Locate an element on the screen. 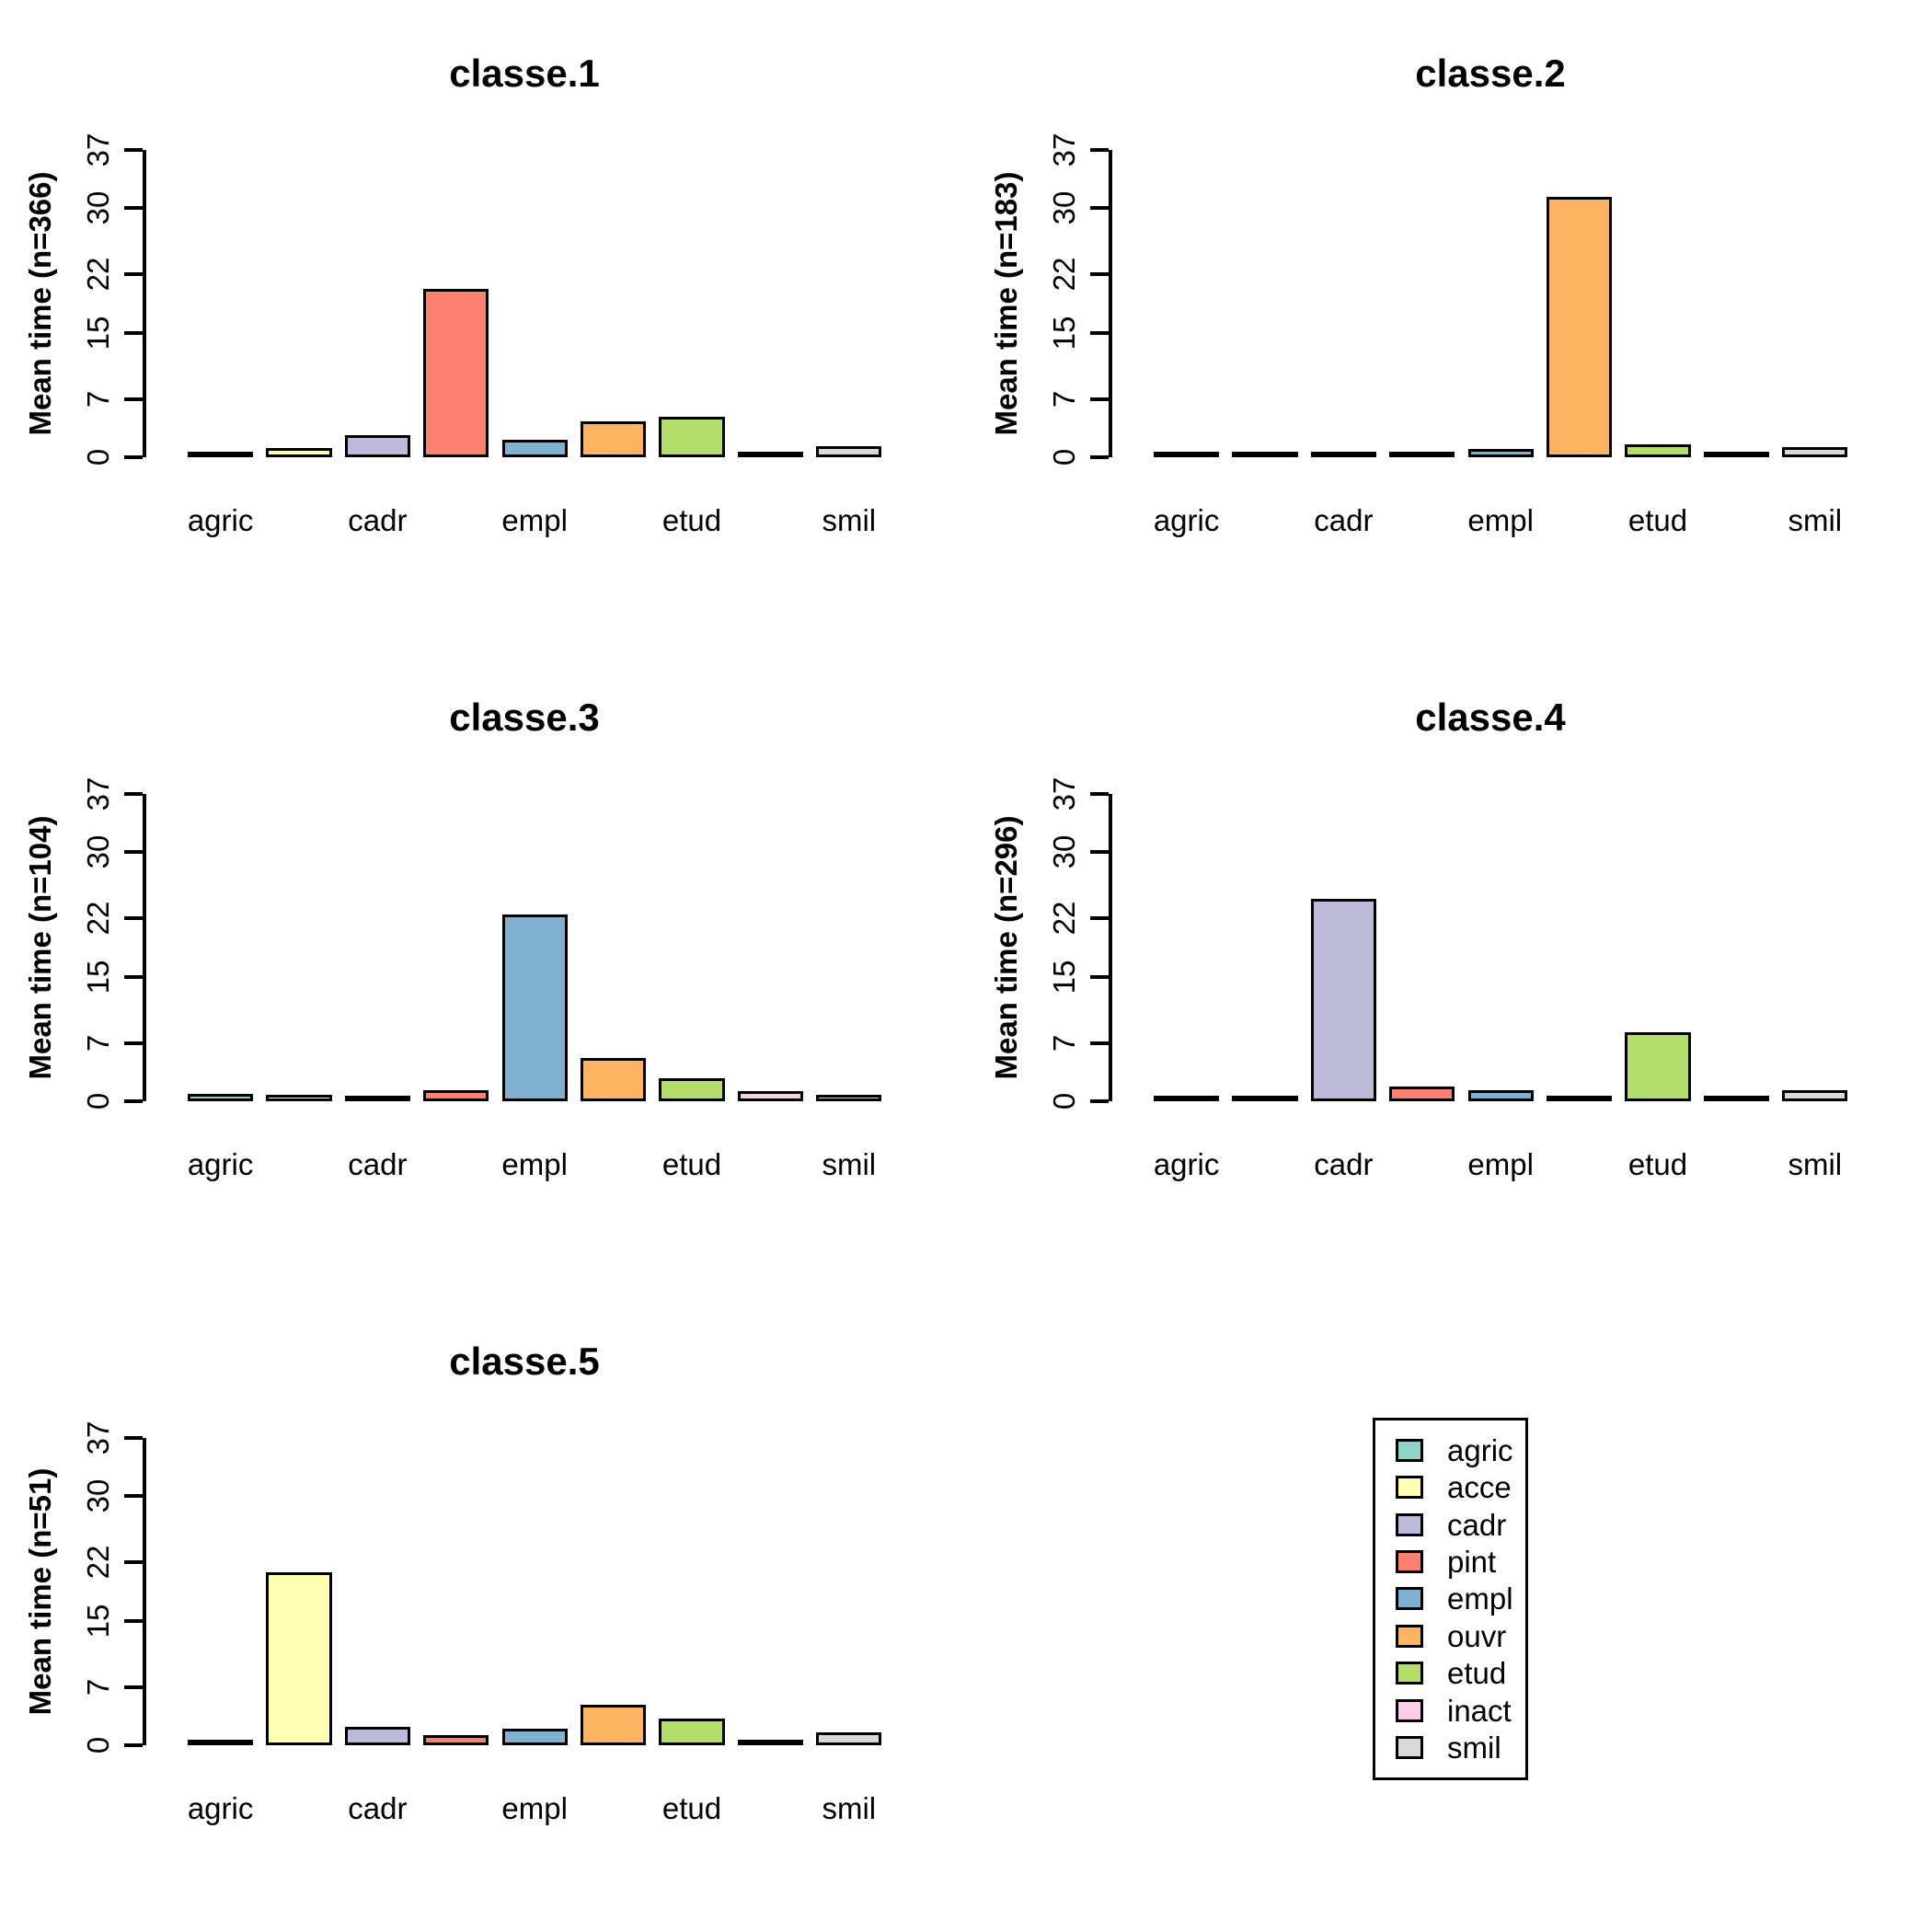 The image size is (1932, 1932). chart-title: classe.3 is located at coordinates (524, 717).